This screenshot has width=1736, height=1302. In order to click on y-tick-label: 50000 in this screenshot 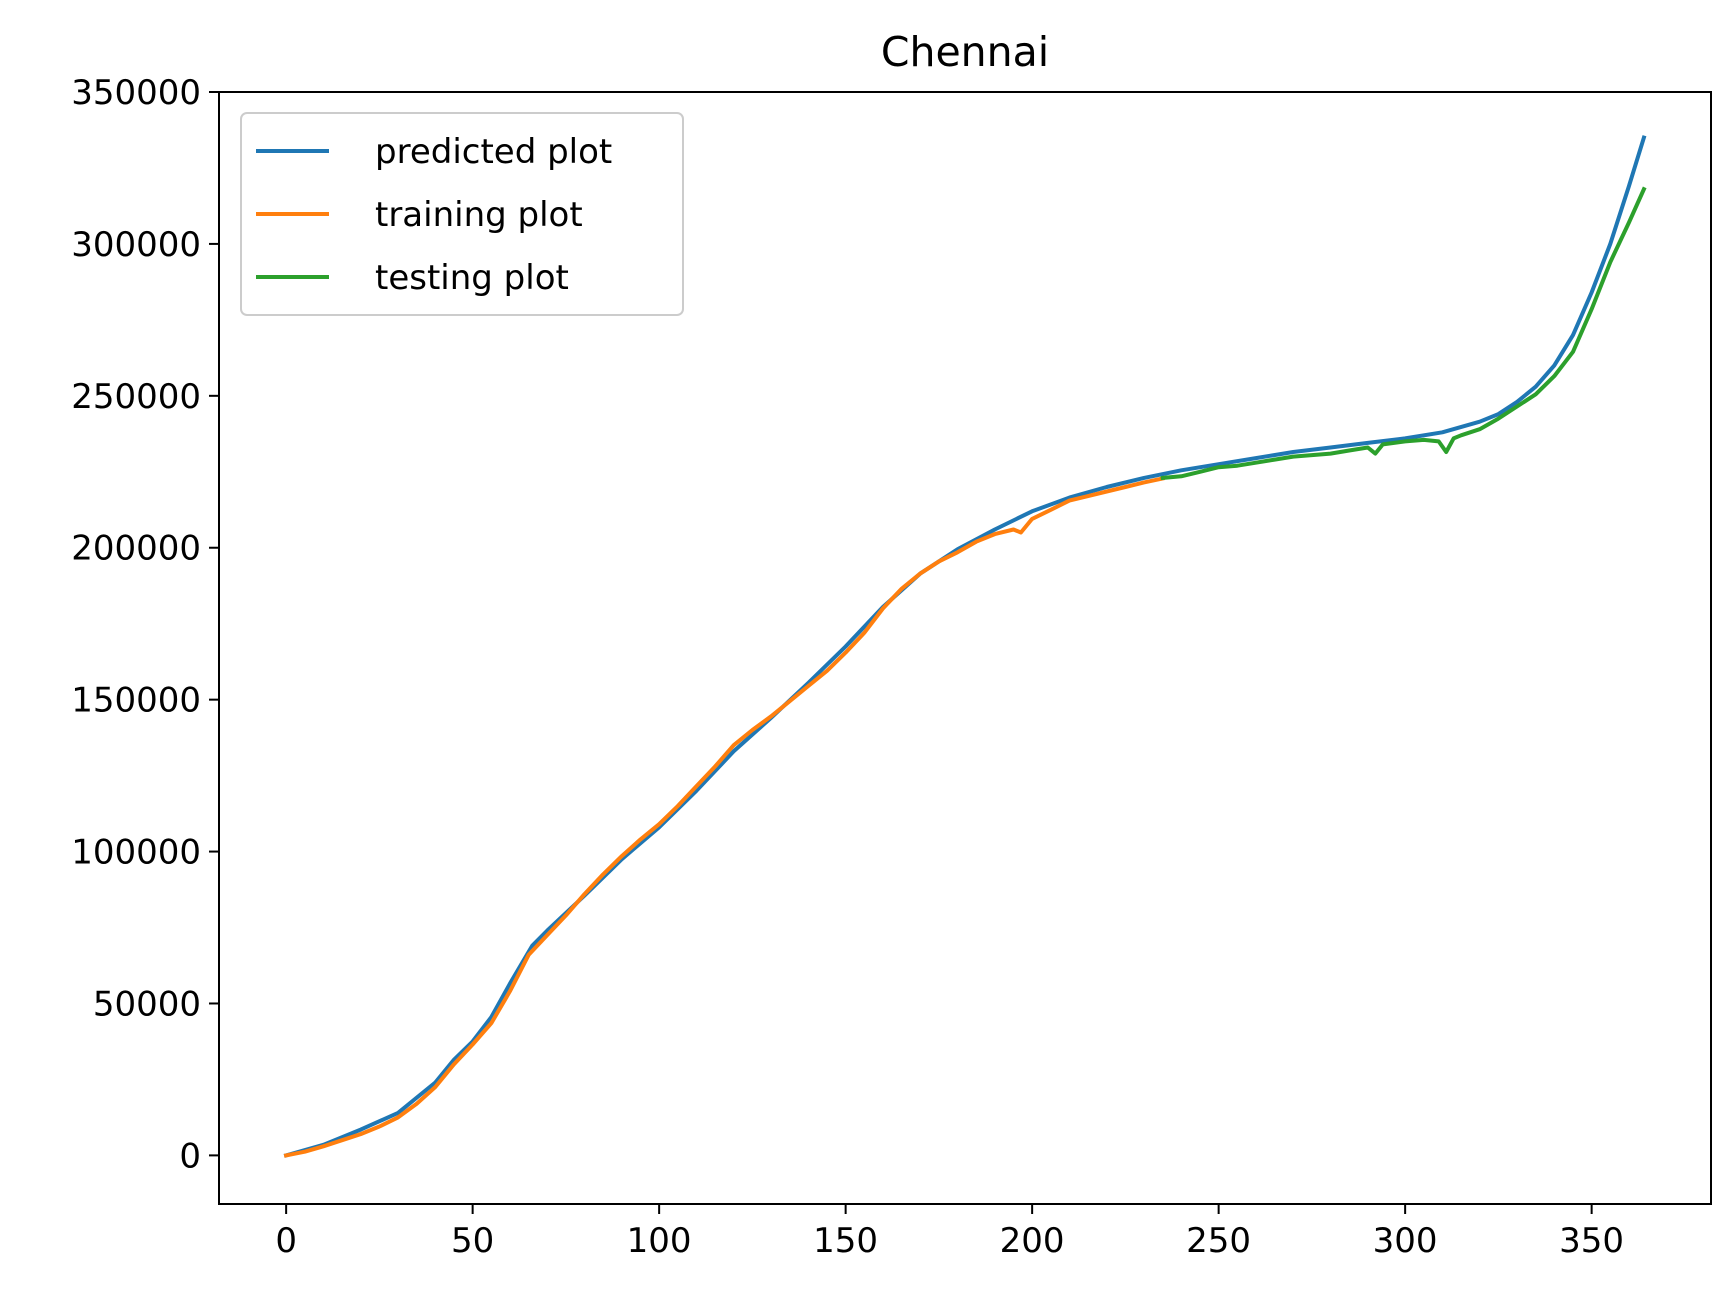, I will do `click(147, 1004)`.